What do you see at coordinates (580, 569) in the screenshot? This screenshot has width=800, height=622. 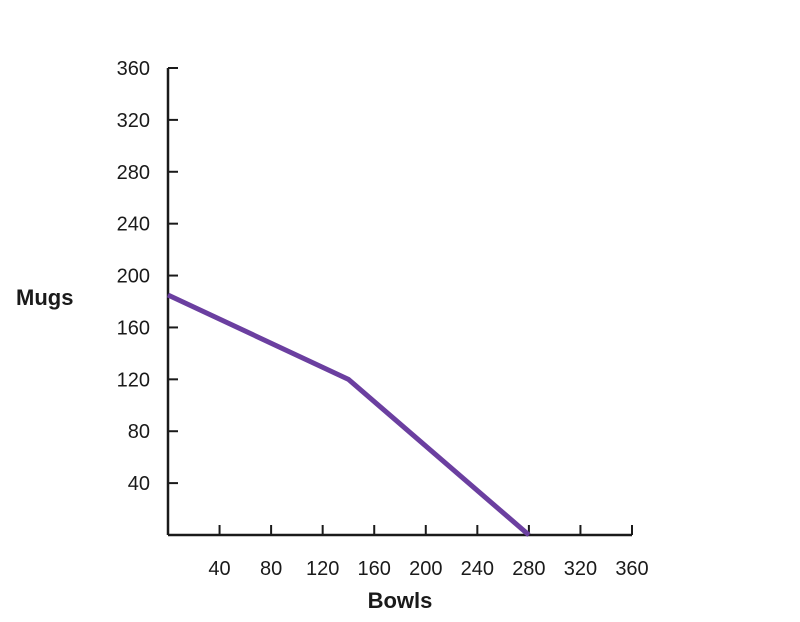 I see `x-tick-label: 320` at bounding box center [580, 569].